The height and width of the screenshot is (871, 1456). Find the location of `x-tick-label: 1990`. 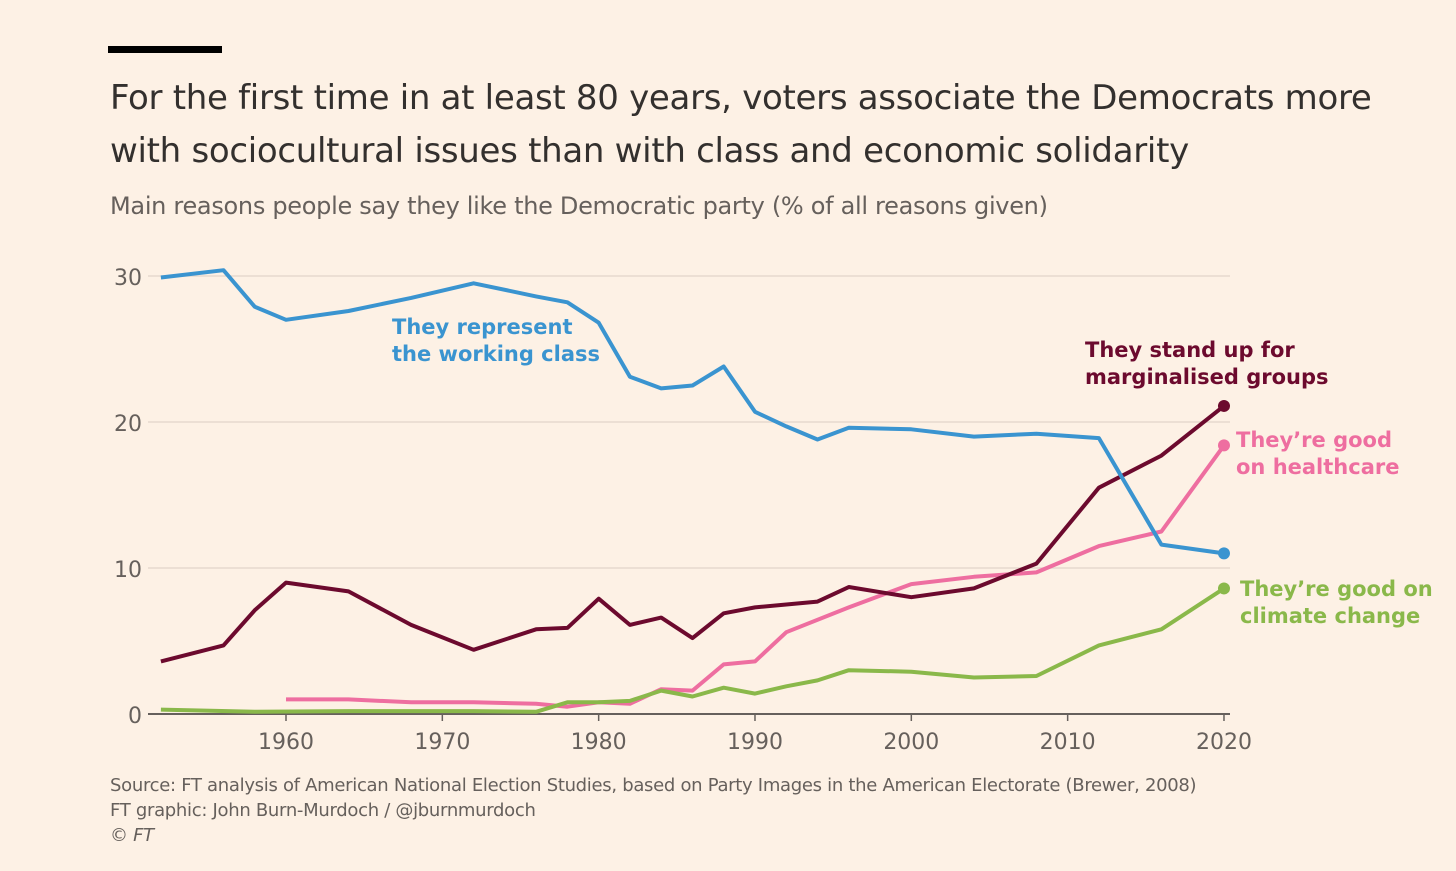

x-tick-label: 1990 is located at coordinates (755, 742).